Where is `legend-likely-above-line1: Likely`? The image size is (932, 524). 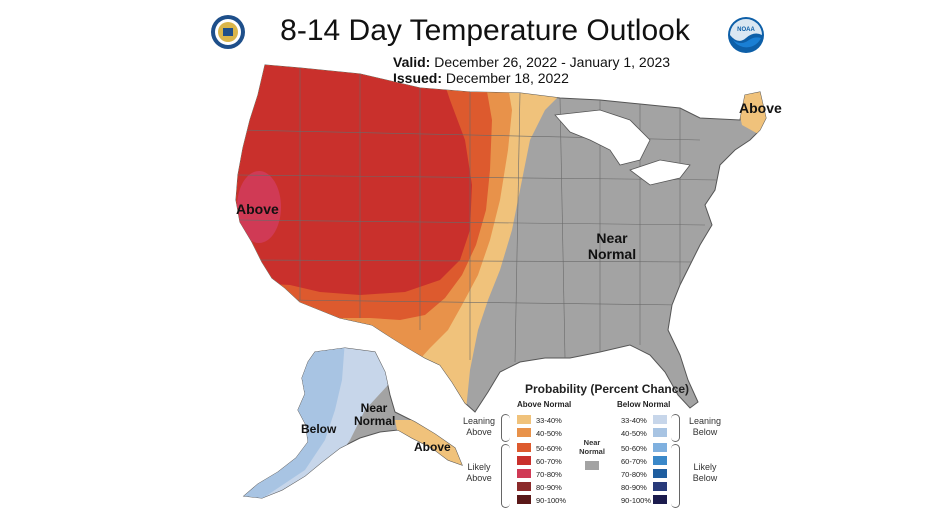 legend-likely-above-line1: Likely is located at coordinates (479, 467).